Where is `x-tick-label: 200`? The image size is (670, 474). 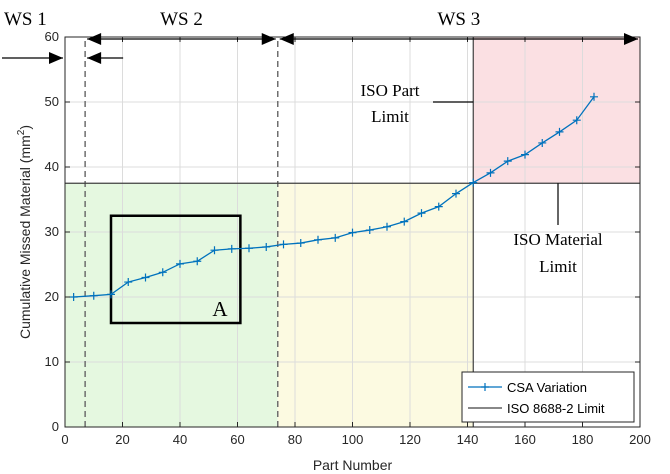 x-tick-label: 200 is located at coordinates (640, 439).